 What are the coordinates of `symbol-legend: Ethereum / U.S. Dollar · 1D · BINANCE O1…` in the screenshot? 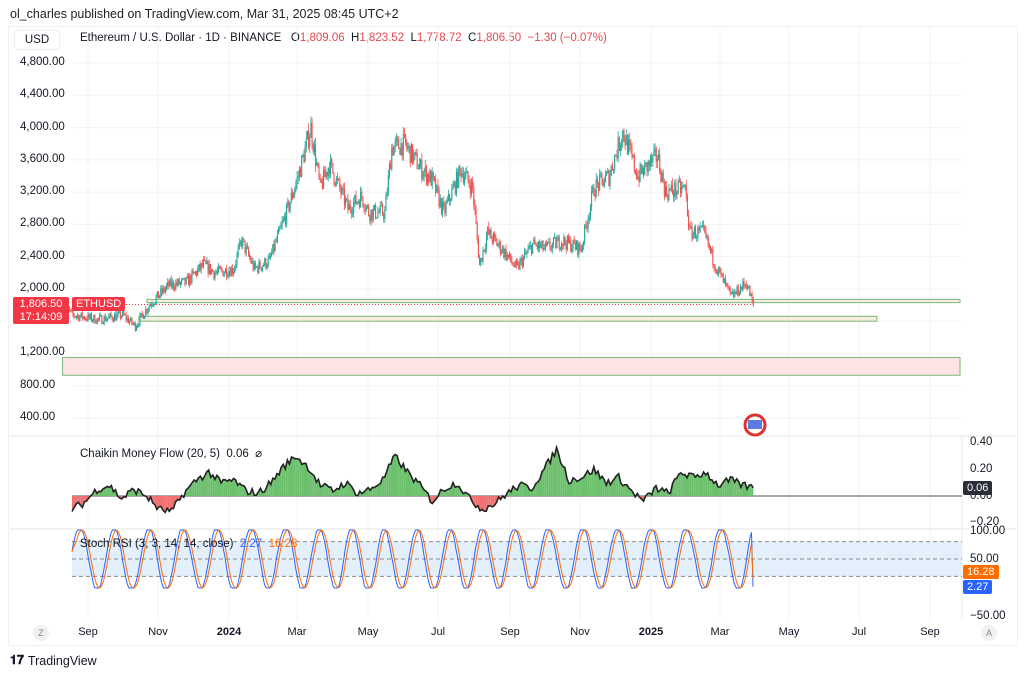 It's located at (343, 38).